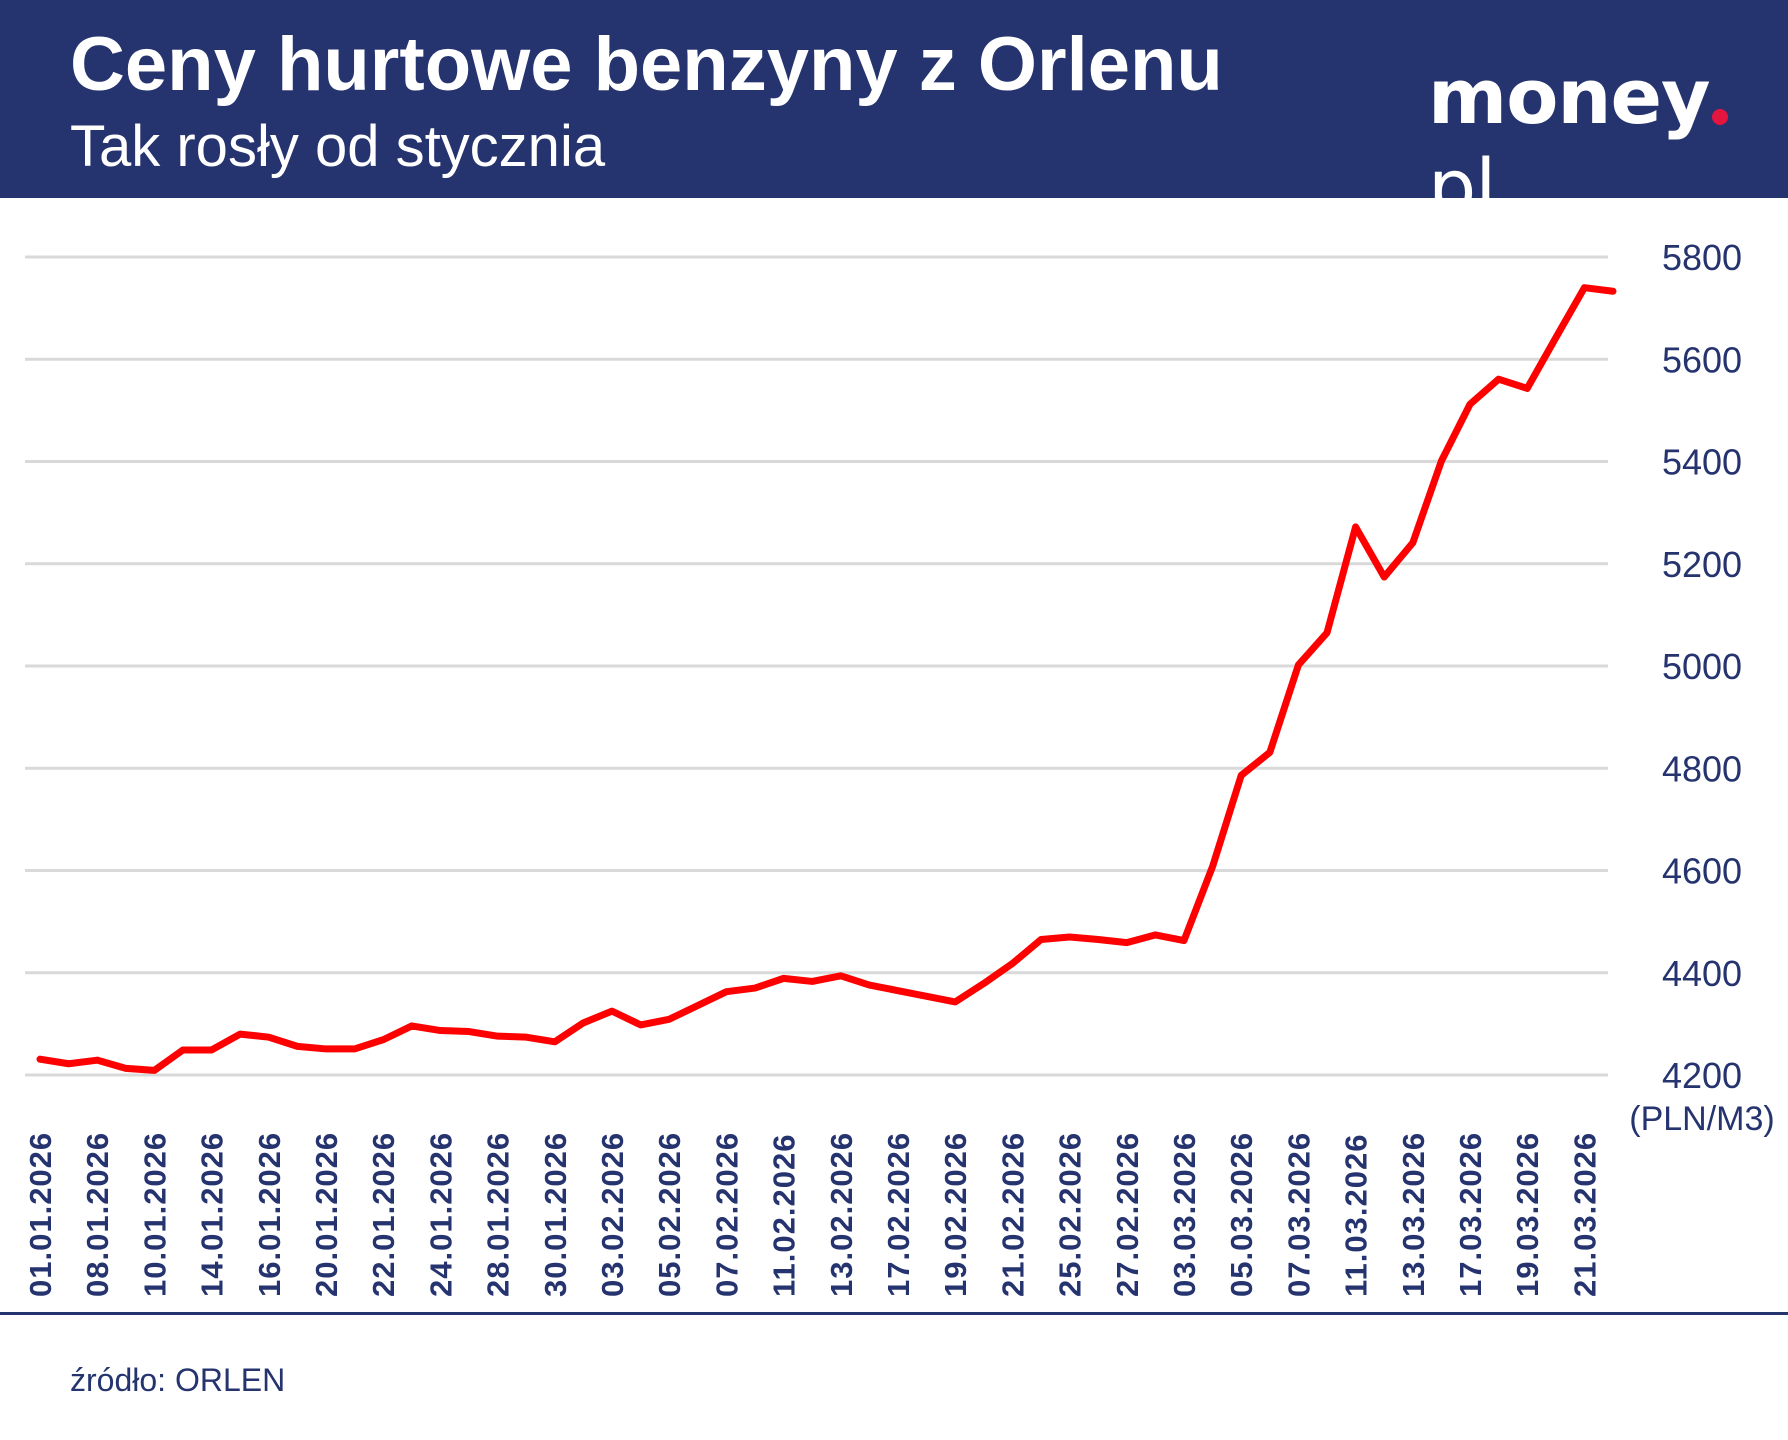 The image size is (1788, 1440). I want to click on y-tick-label: 5800, so click(1702, 257).